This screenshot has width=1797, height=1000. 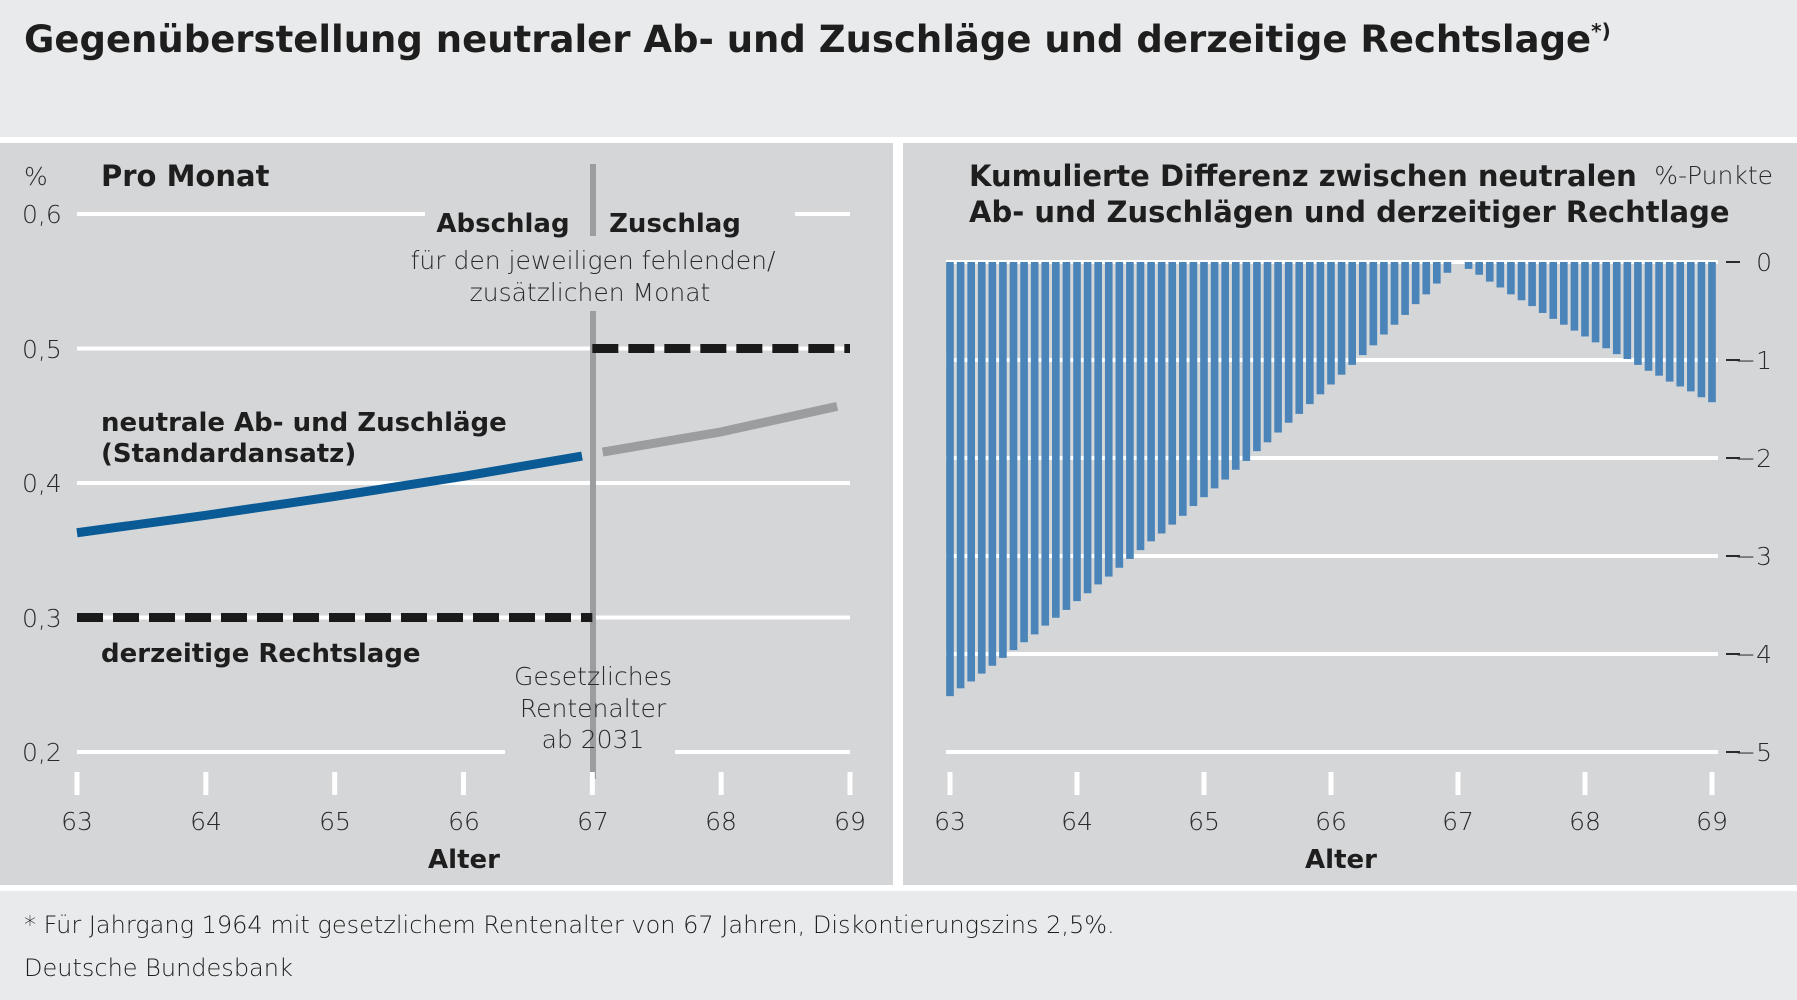 I want to click on right-x-tick-labels: 63 64 65 66 67 68 69 Alter, so click(x=1331, y=841).